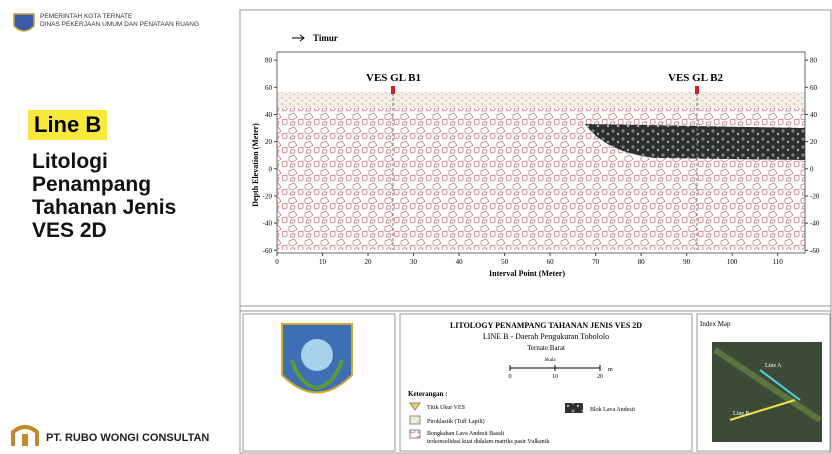 Image resolution: width=832 pixels, height=454 pixels. I want to click on x-tick-label: 110, so click(778, 262).